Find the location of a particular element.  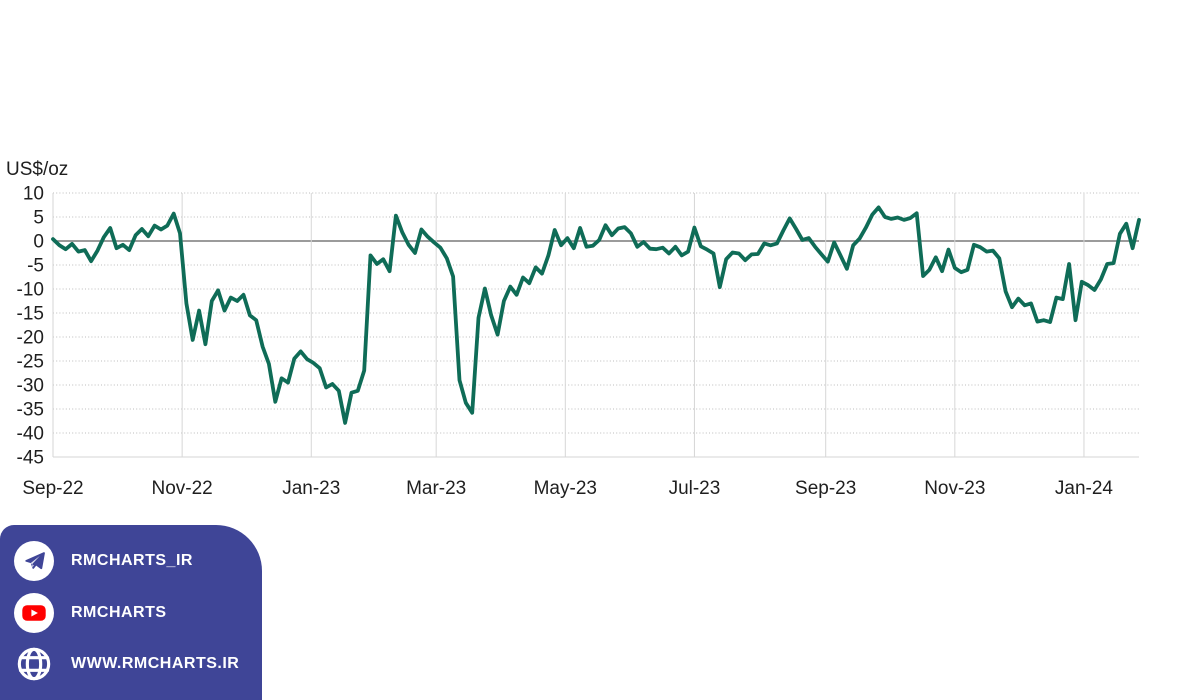

youtube-link: RMCHARTS is located at coordinates (138, 612).